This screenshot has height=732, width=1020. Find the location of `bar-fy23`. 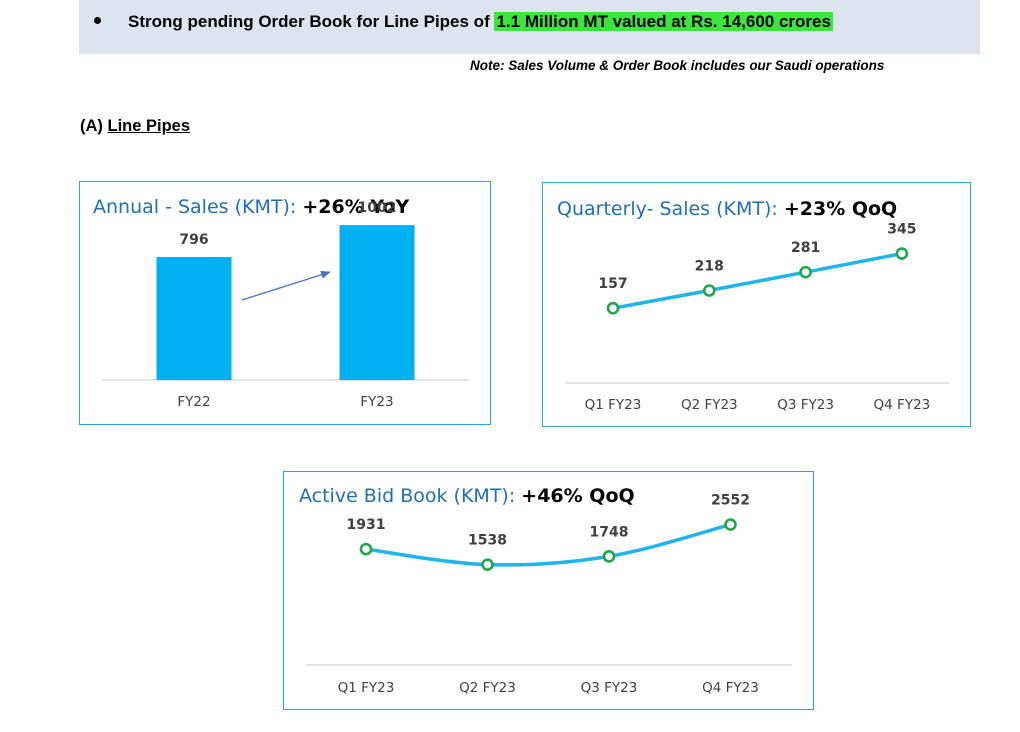

bar-fy23 is located at coordinates (377, 302).